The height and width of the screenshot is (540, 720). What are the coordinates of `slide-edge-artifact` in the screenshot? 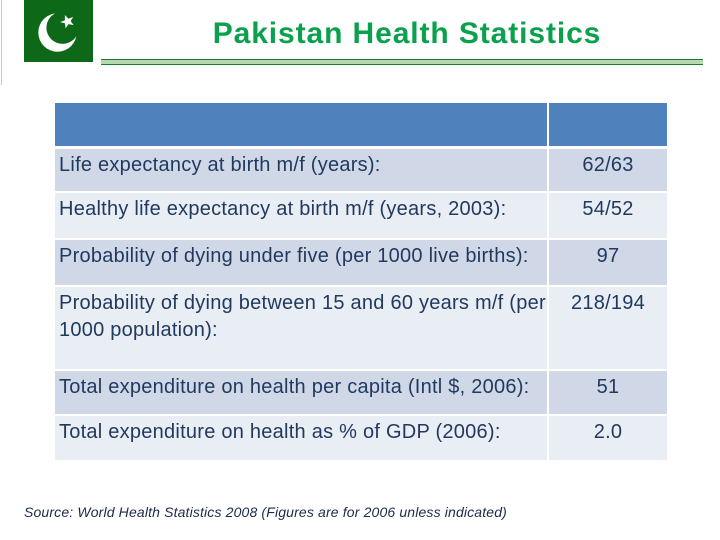 It's located at (1, 42).